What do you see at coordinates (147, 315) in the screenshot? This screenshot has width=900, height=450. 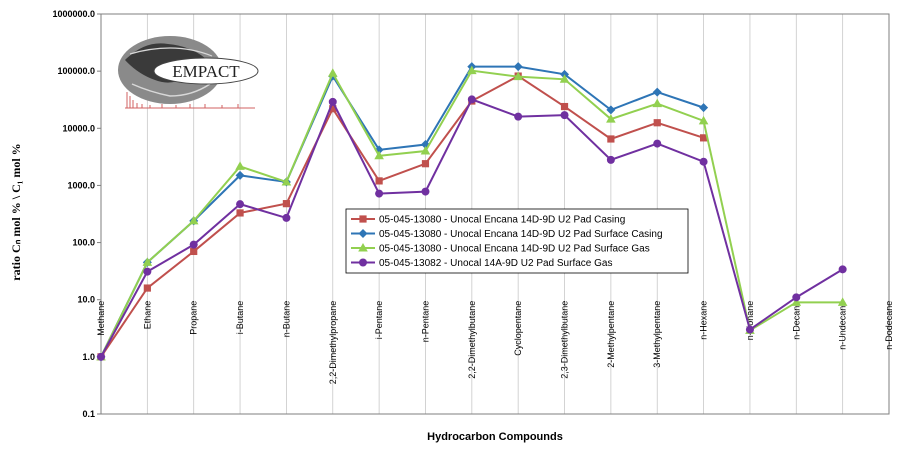 I see `x-tick-label: Ethane` at bounding box center [147, 315].